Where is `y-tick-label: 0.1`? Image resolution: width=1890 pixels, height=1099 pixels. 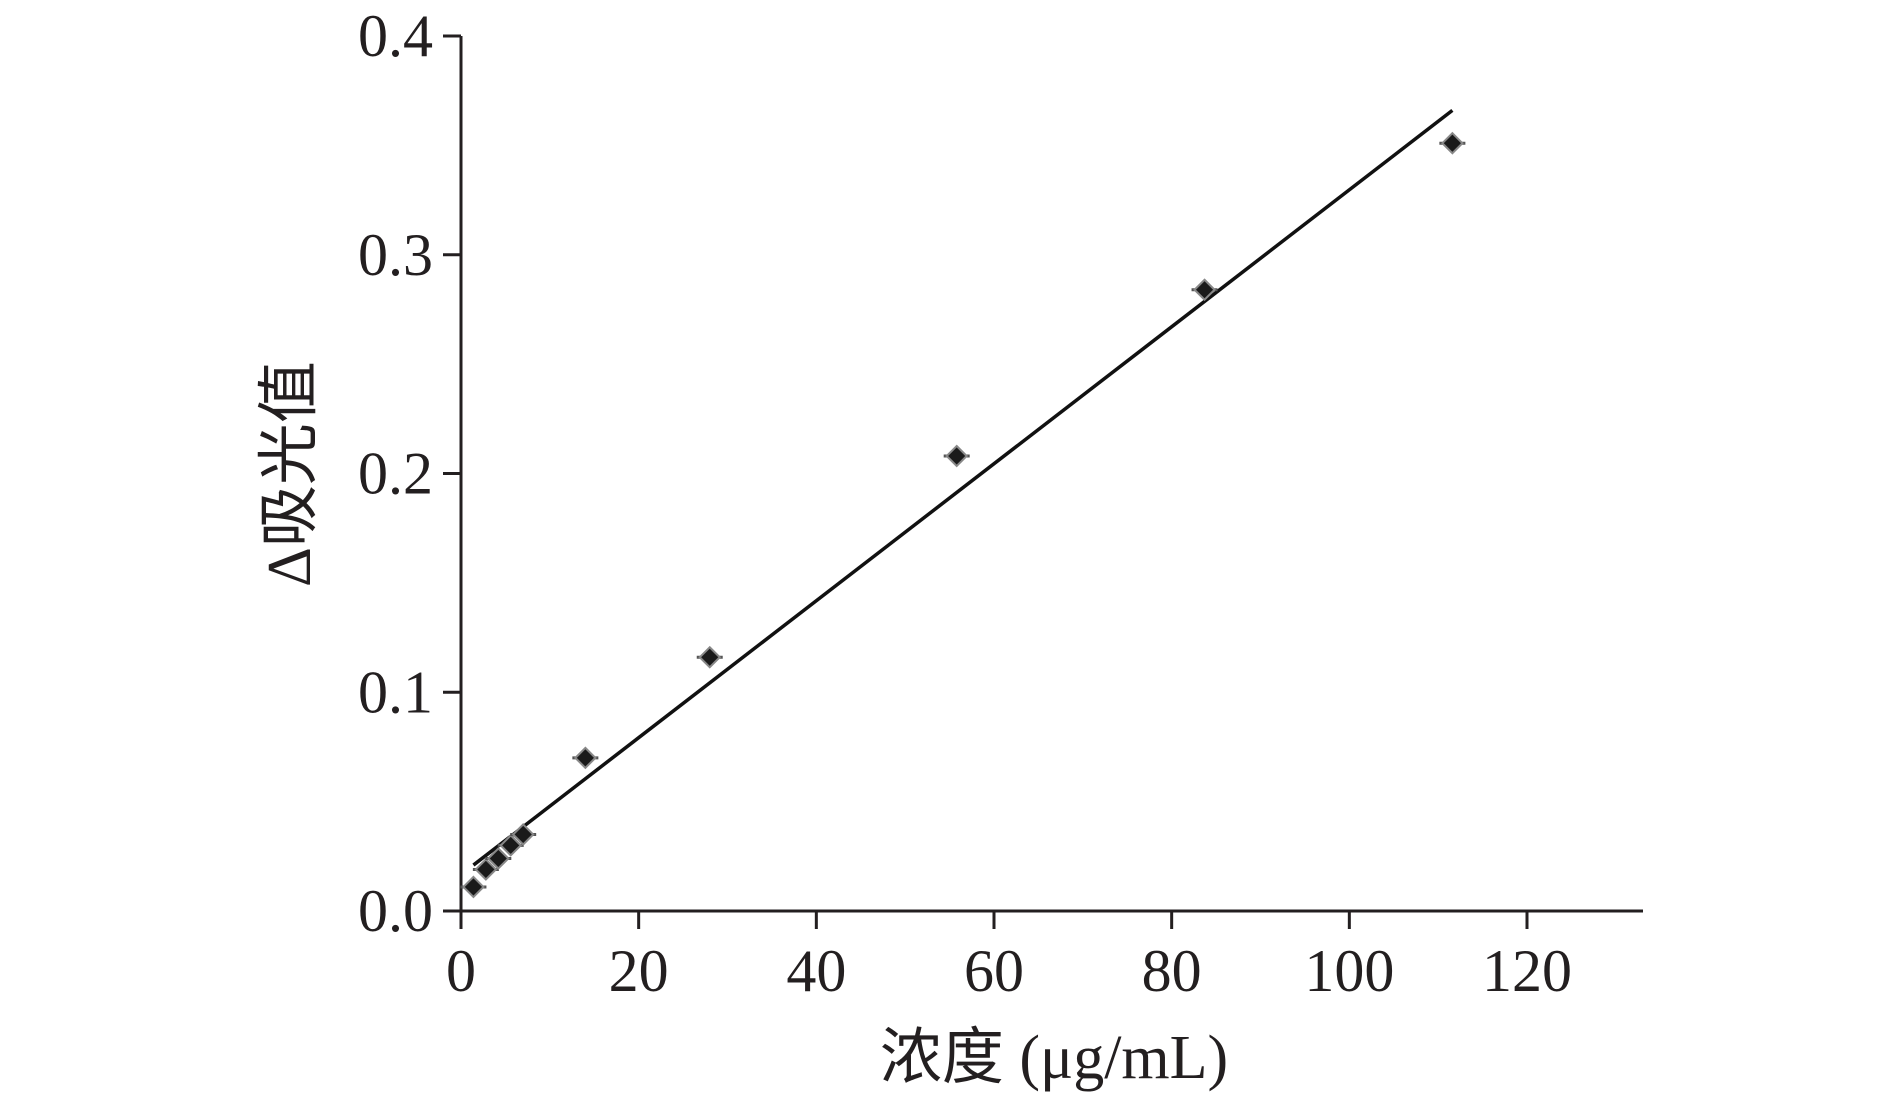
y-tick-label: 0.1 is located at coordinates (395, 692).